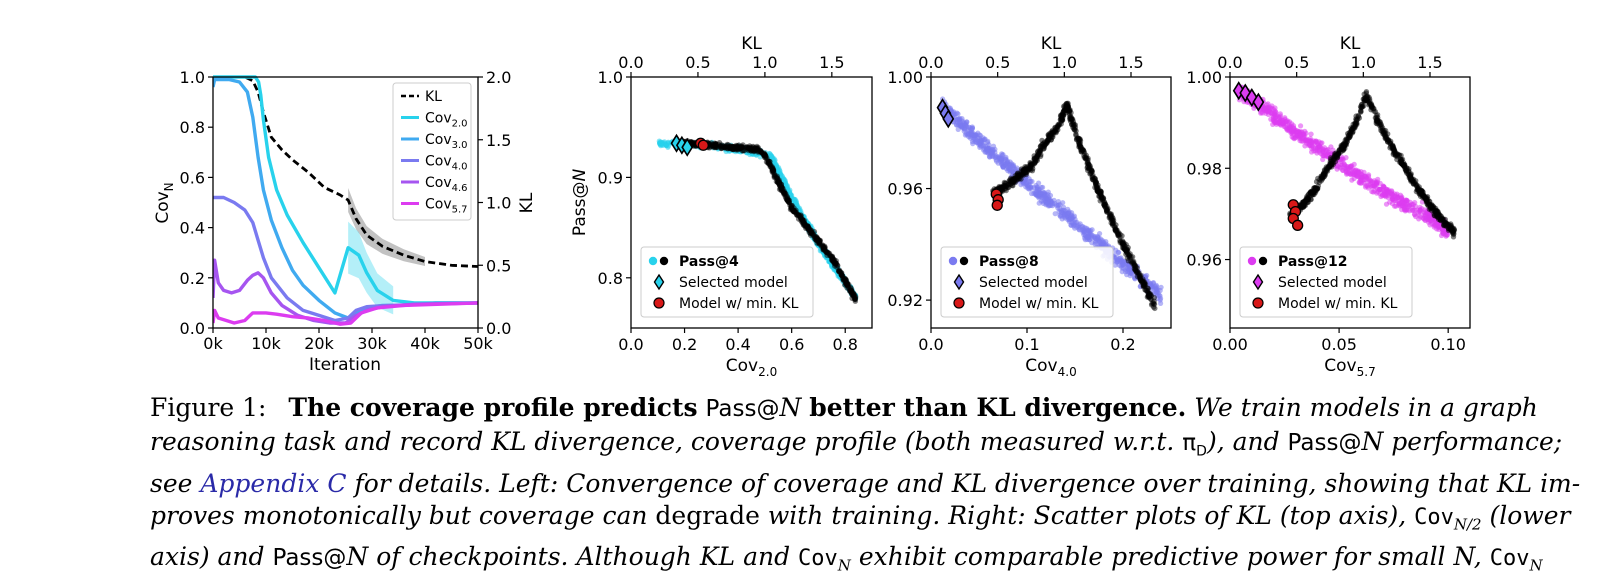 This screenshot has width=1618, height=582. I want to click on x-tick-label: 30k, so click(372, 343).